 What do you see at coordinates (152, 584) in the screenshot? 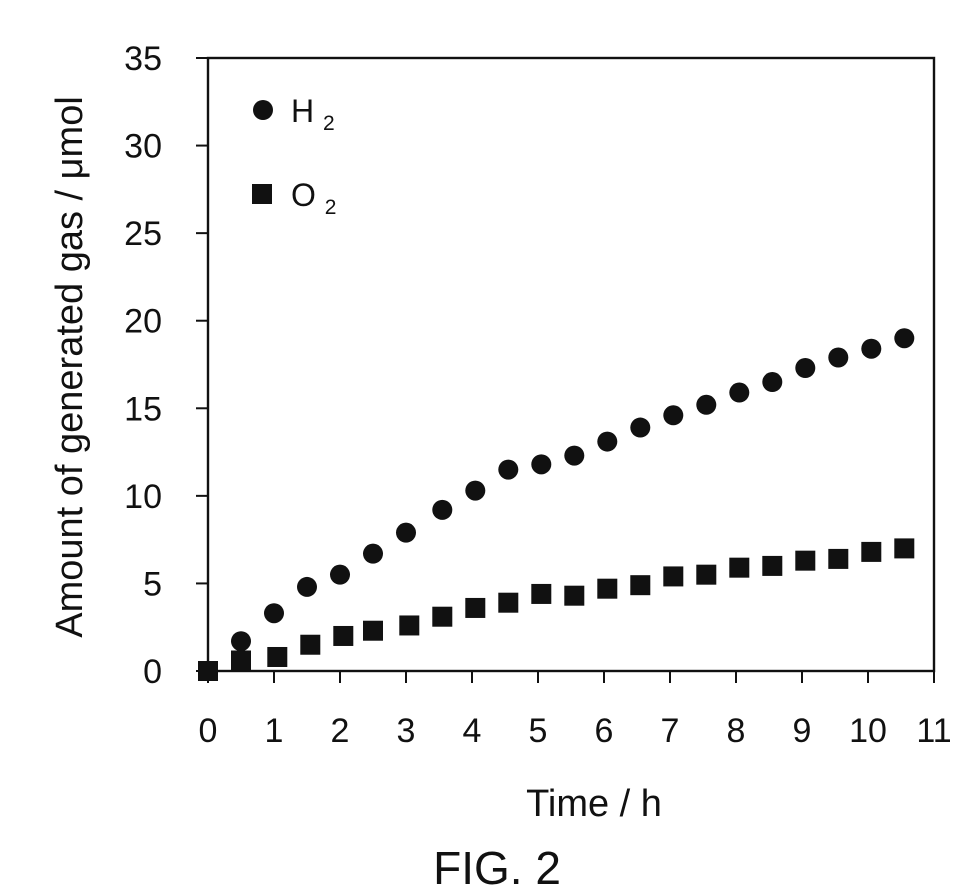
I see `y-tick-label: 5` at bounding box center [152, 584].